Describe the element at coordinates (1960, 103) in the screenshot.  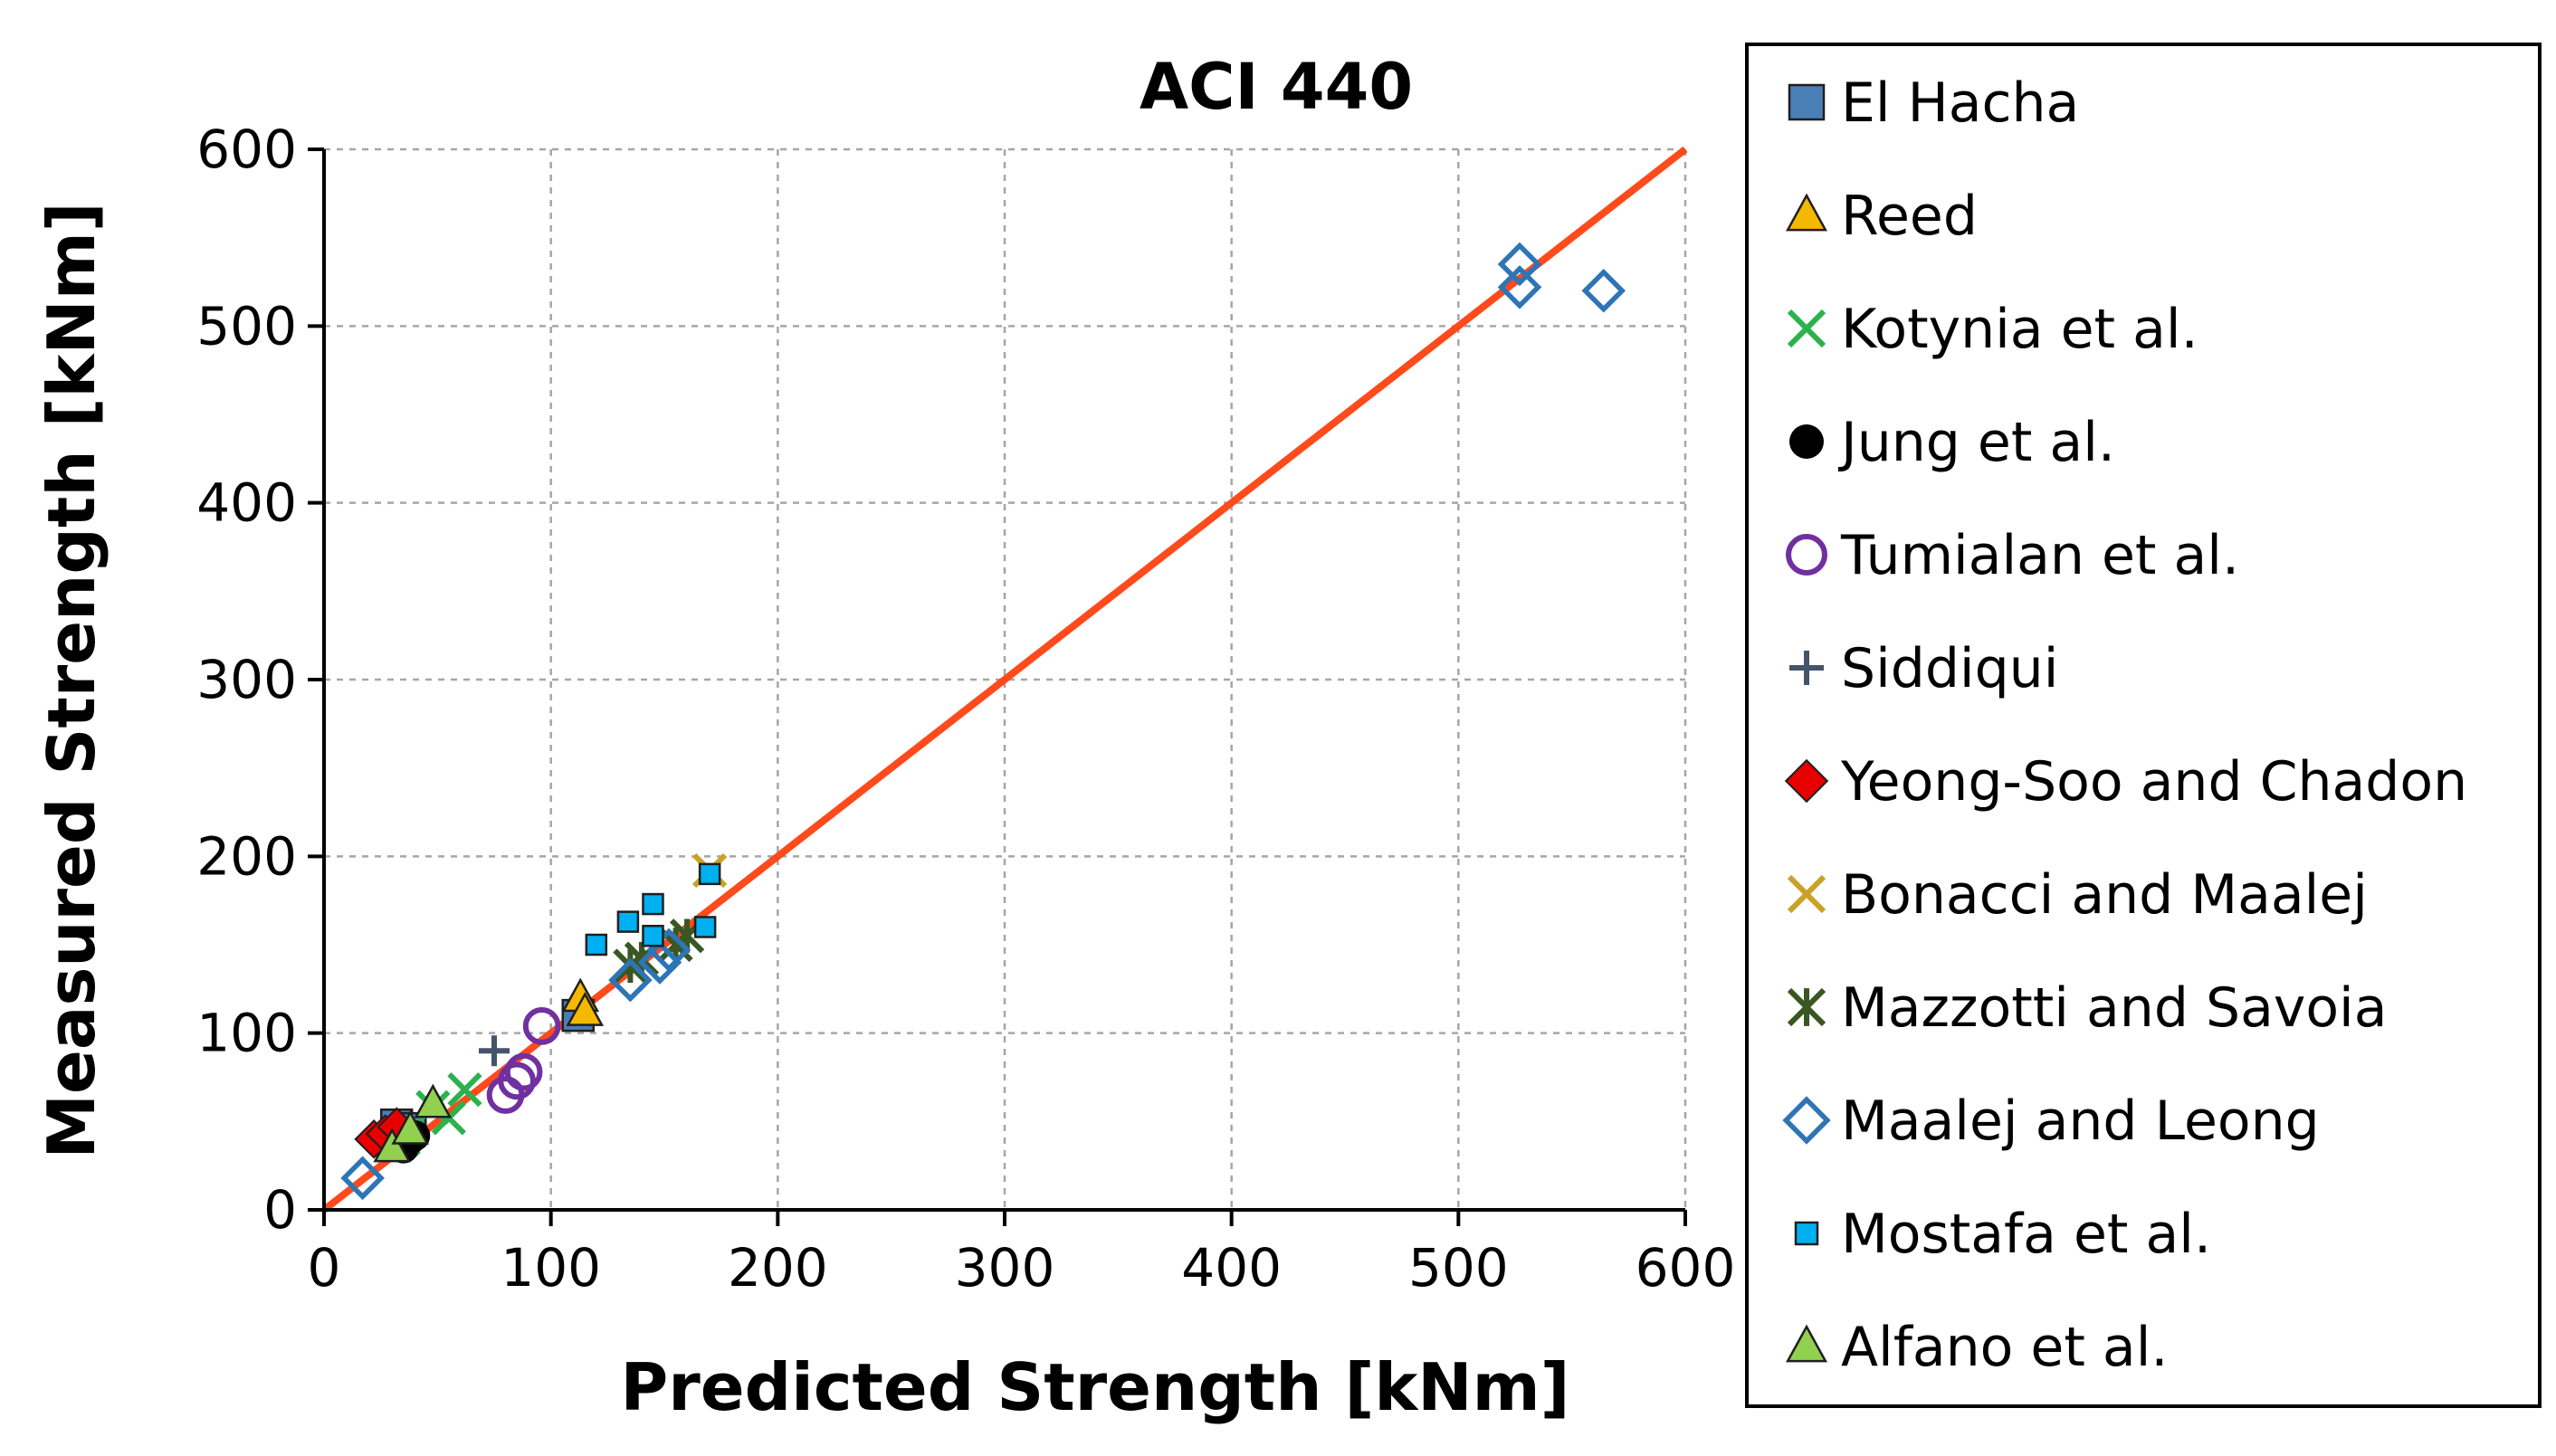
I see `legend-label: El Hacha` at that location.